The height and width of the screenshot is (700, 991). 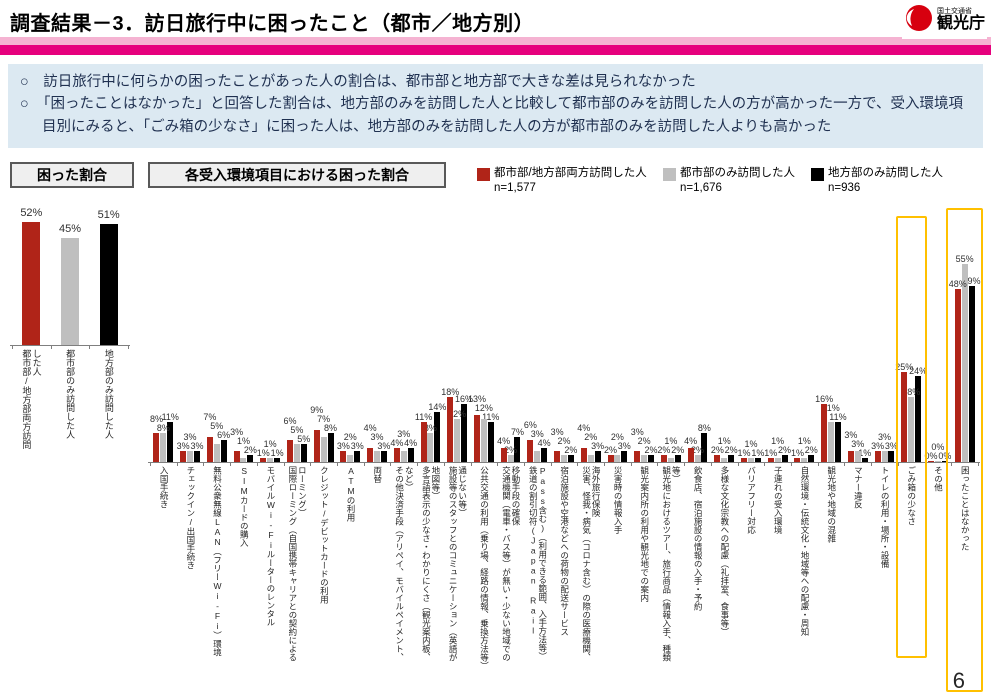 I want to click on page-number: 6, so click(x=958, y=680).